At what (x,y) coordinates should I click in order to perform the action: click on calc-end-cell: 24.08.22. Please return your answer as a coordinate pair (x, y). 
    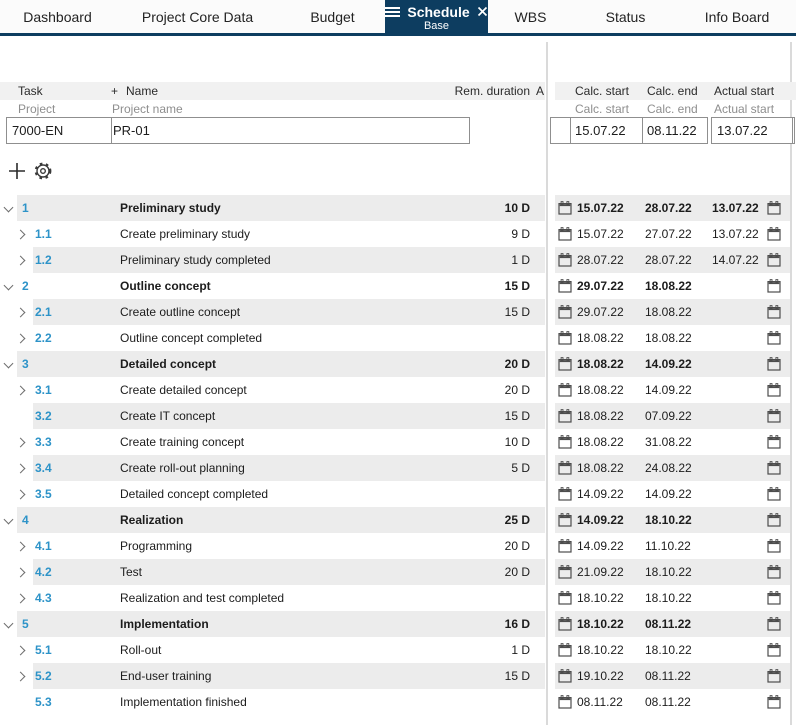
    Looking at the image, I should click on (668, 468).